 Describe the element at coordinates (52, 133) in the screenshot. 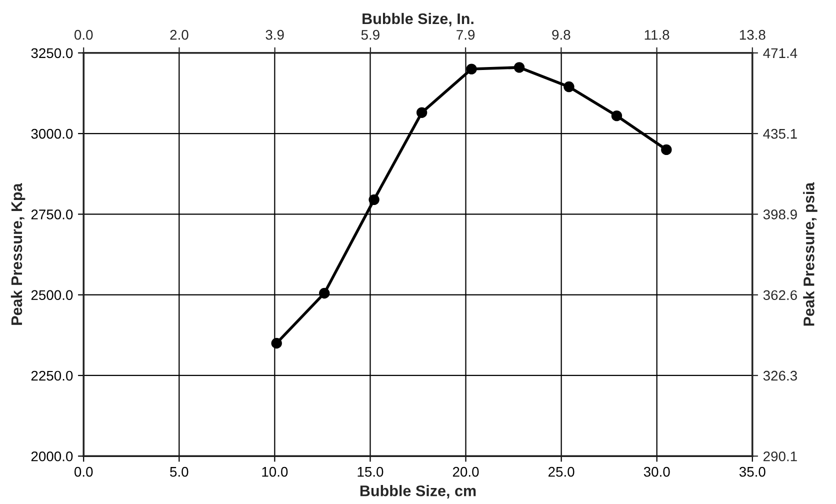

I see `y-tick-label: 3000.0` at that location.